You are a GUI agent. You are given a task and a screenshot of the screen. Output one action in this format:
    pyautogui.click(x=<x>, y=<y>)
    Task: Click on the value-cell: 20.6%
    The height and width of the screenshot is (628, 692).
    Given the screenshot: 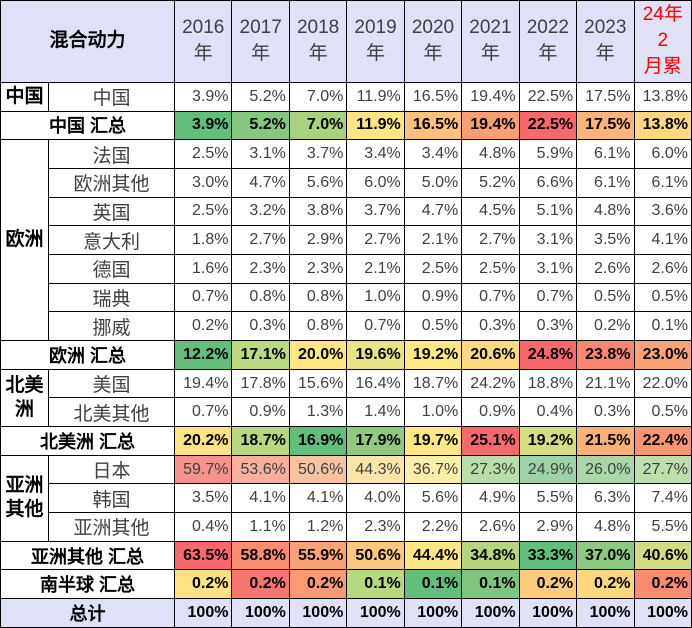 What is the action you would take?
    pyautogui.click(x=490, y=355)
    